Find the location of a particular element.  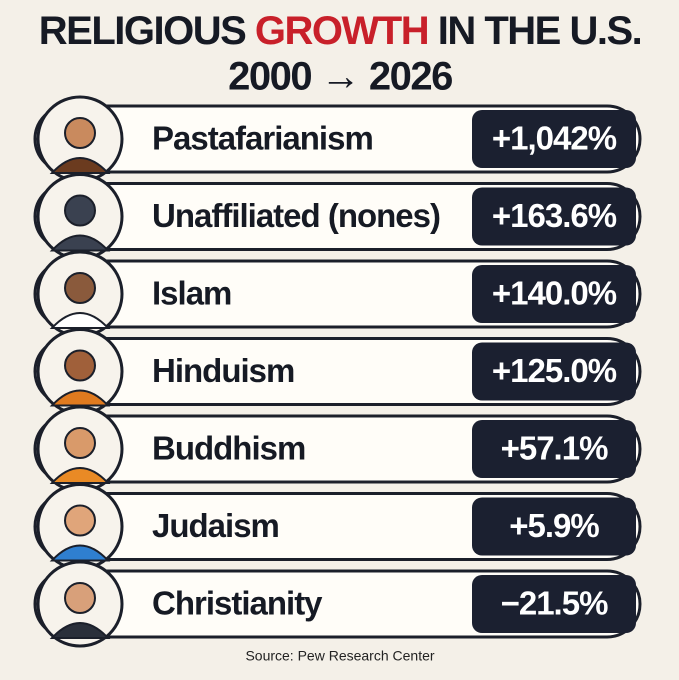

religion-name: Christianity is located at coordinates (237, 603).